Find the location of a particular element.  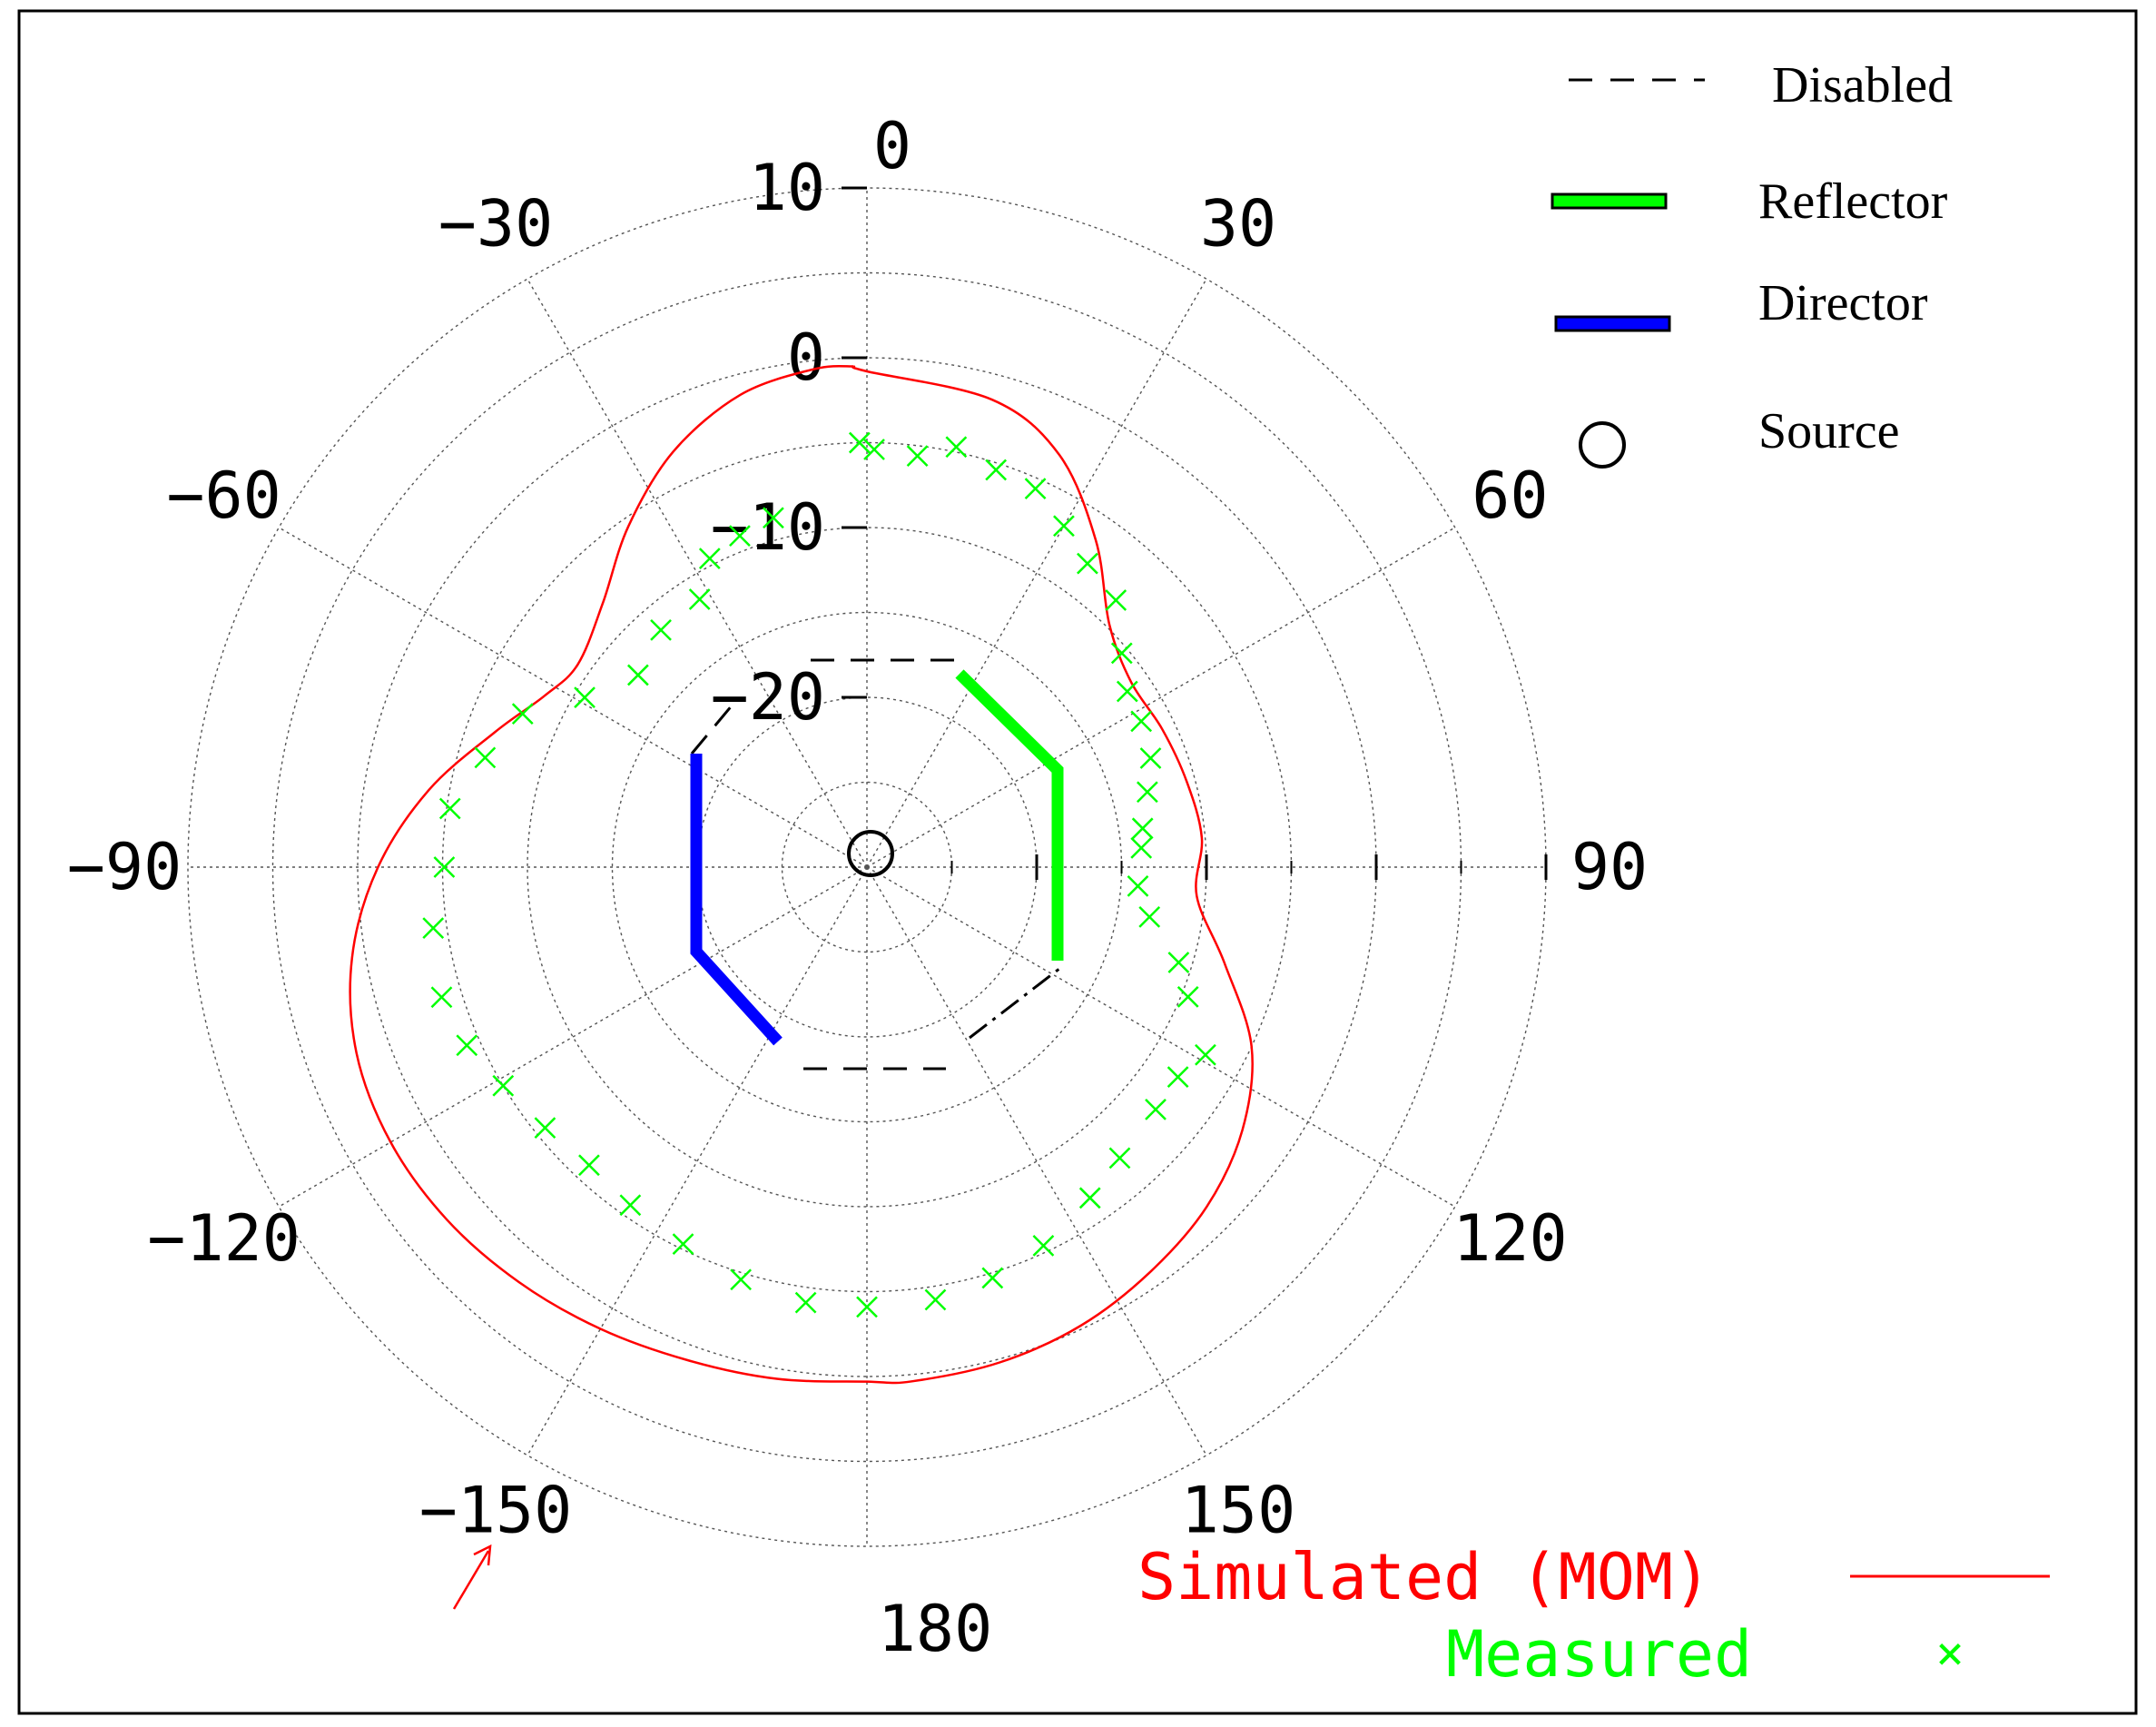

legend-entry-source: Source is located at coordinates (1739, 436).